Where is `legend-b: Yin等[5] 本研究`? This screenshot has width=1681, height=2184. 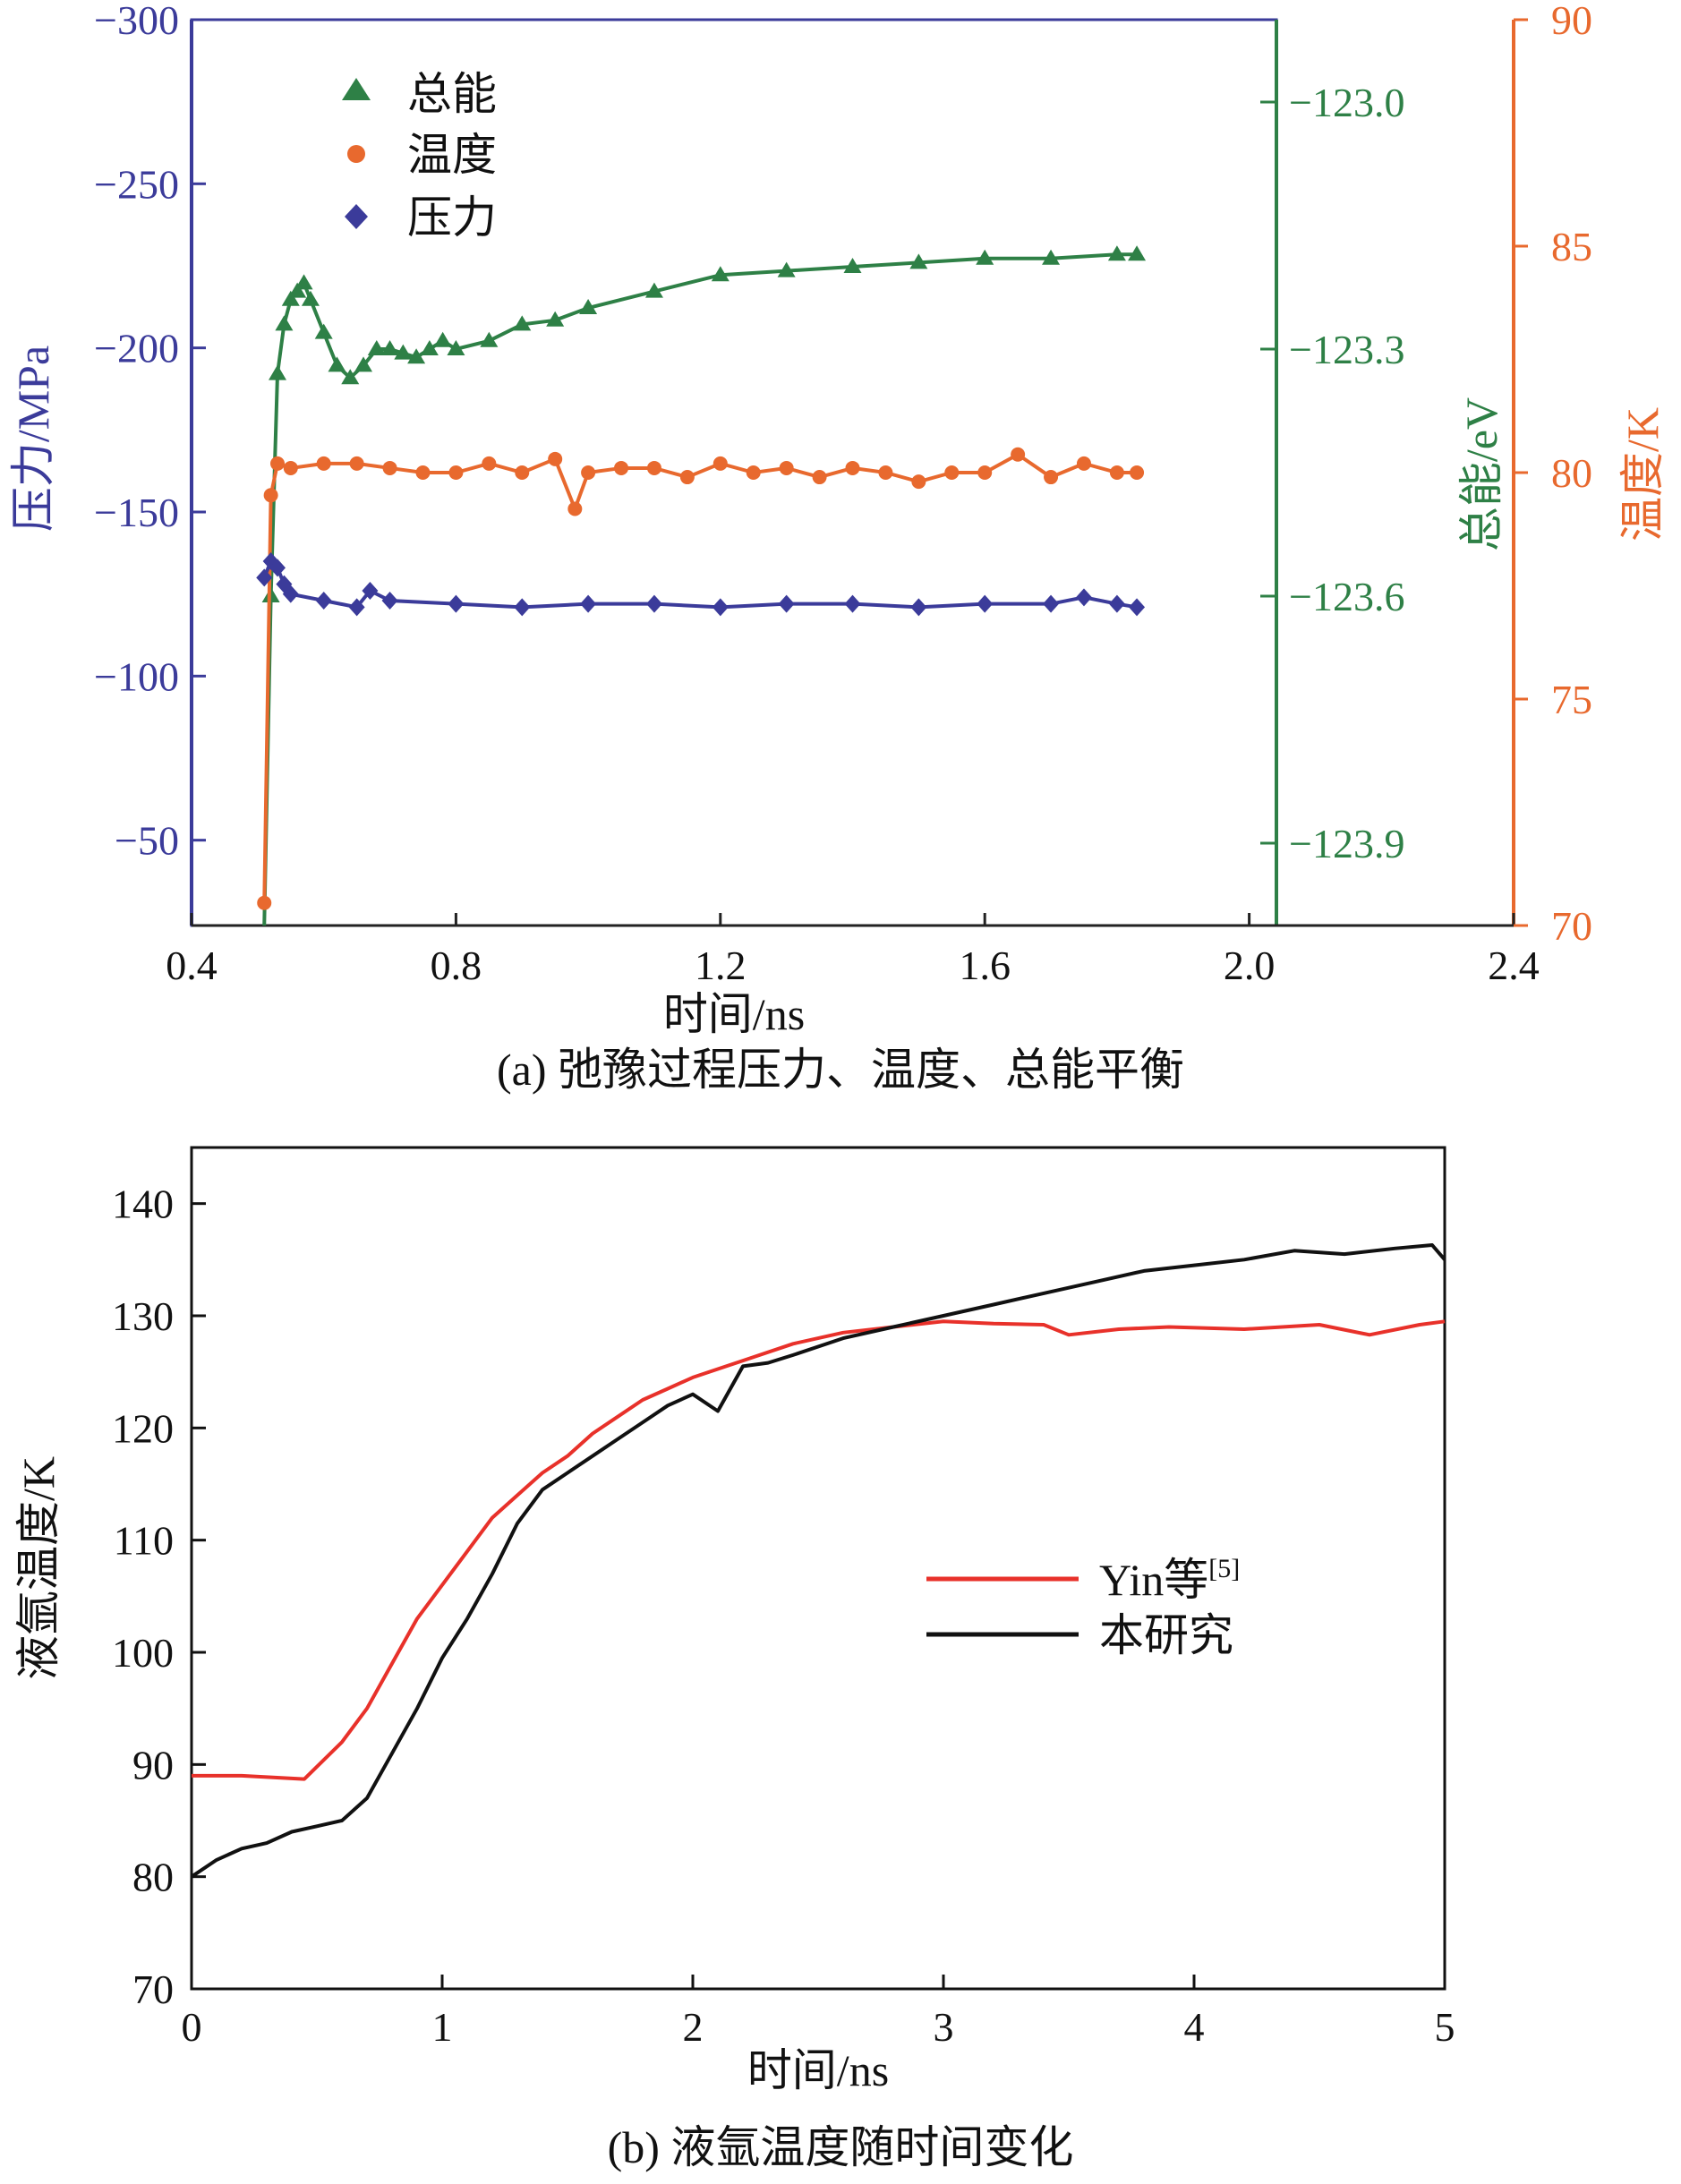 legend-b: Yin等[5] 本研究 is located at coordinates (1083, 1607).